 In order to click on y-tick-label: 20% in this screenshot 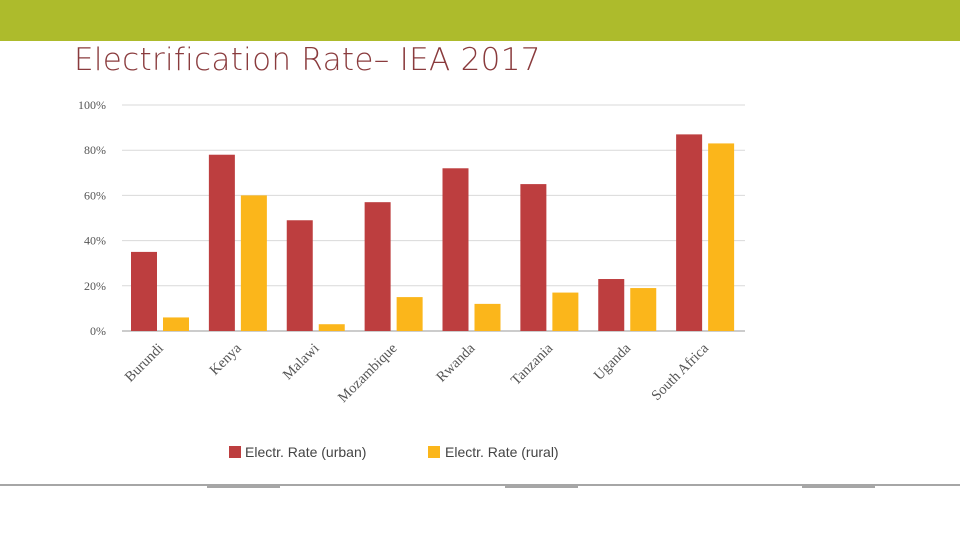, I will do `click(95, 286)`.